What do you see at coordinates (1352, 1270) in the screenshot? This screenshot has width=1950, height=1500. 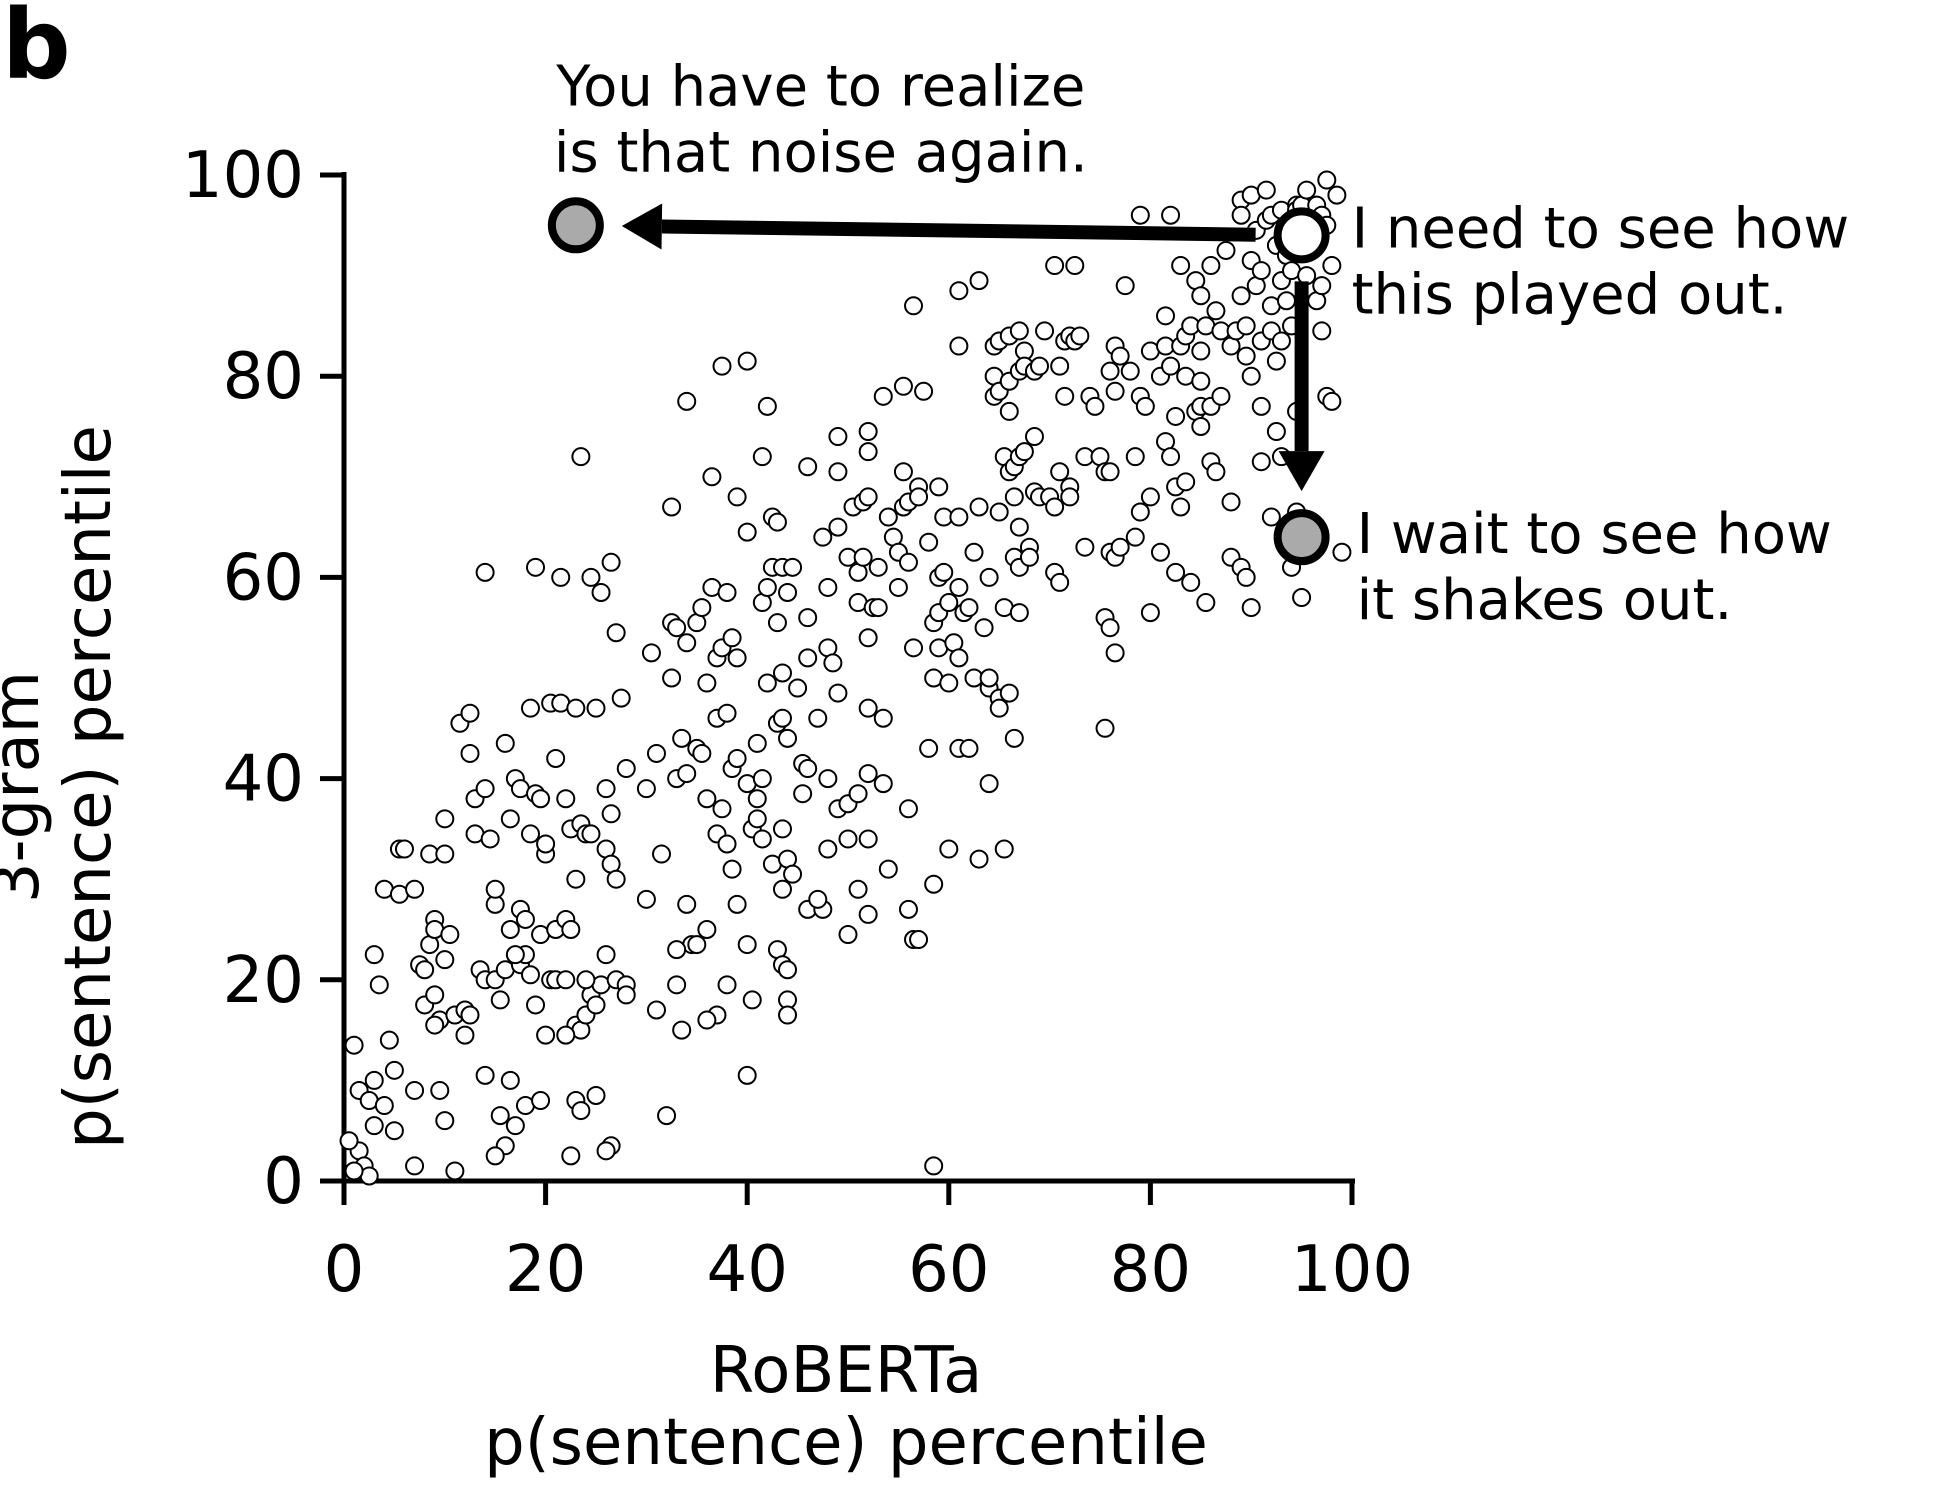 I see `x-tick-label: 100` at bounding box center [1352, 1270].